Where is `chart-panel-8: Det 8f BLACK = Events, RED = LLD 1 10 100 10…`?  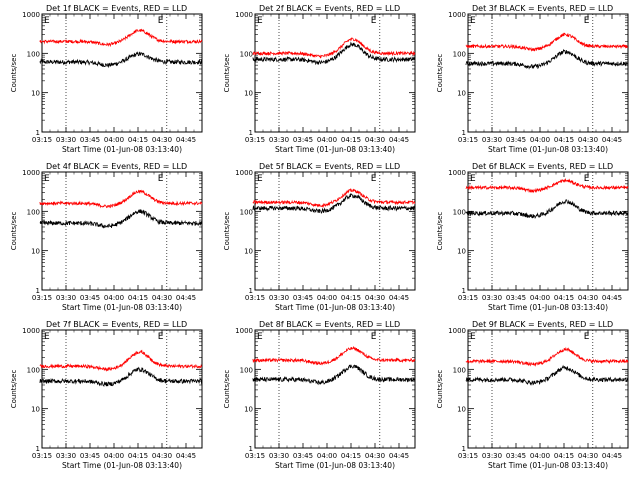
chart-panel-8: Det 8f BLACK = Events, RED = LLD 1 10 100 10… is located at coordinates (319, 395).